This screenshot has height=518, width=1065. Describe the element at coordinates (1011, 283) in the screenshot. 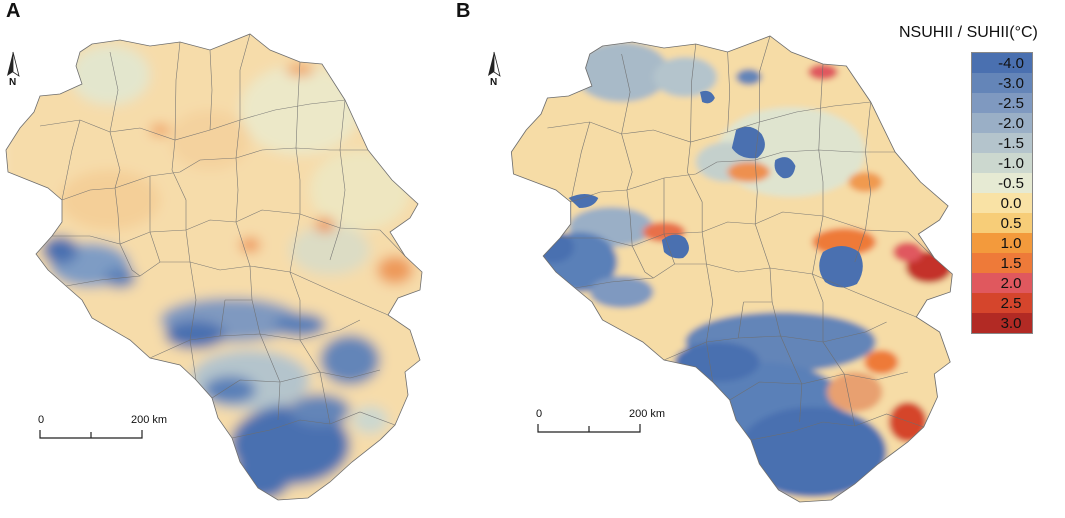

I see `legend-label: 2.0` at that location.